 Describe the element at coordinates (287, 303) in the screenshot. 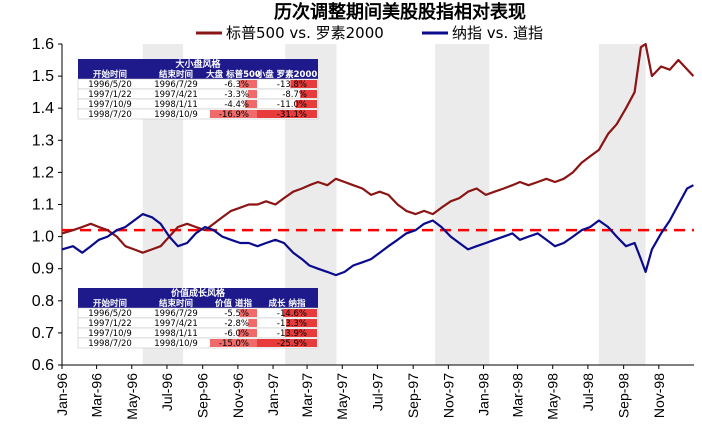

I see `table-header-cell: 成长 纳指` at that location.